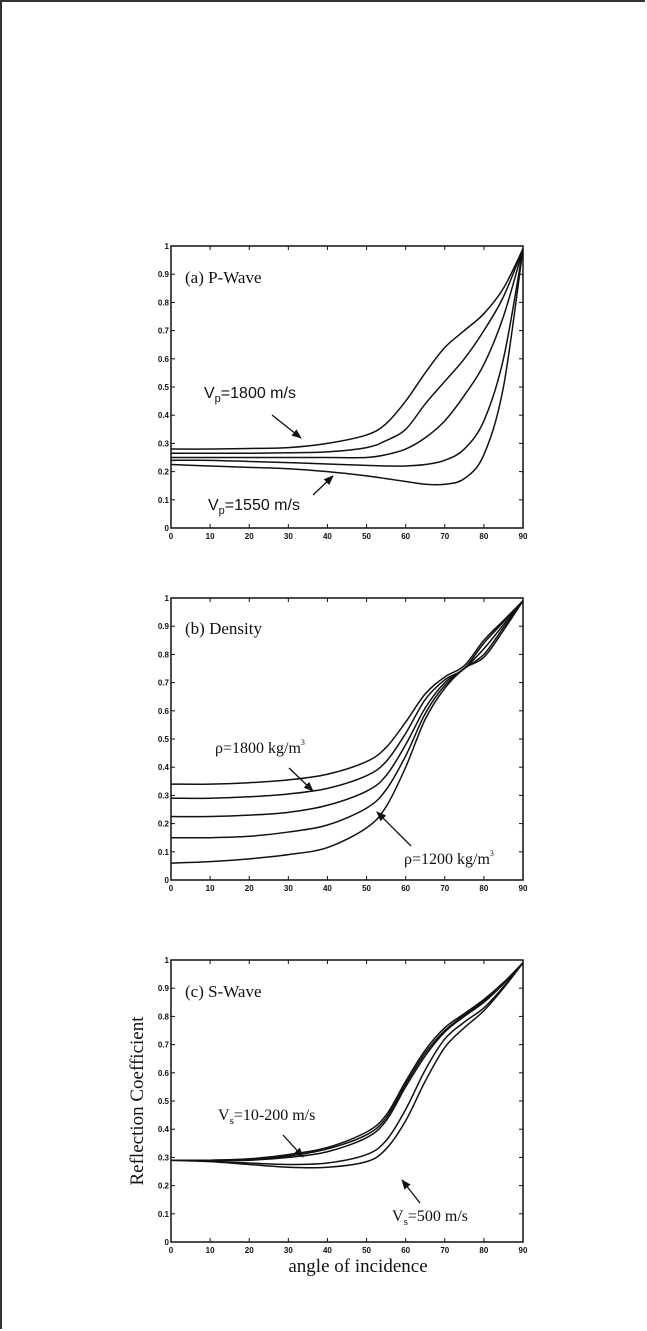 This screenshot has width=647, height=1331. I want to click on x-axis-title: angle of incidence, so click(357, 1266).